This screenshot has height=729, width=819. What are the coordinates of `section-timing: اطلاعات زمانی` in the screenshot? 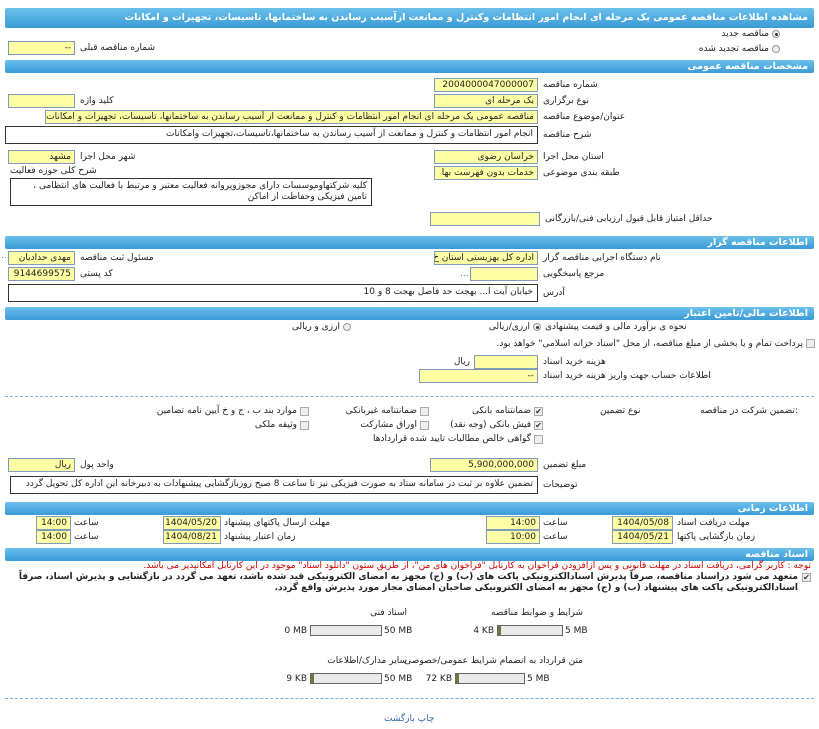 It's located at (409, 508).